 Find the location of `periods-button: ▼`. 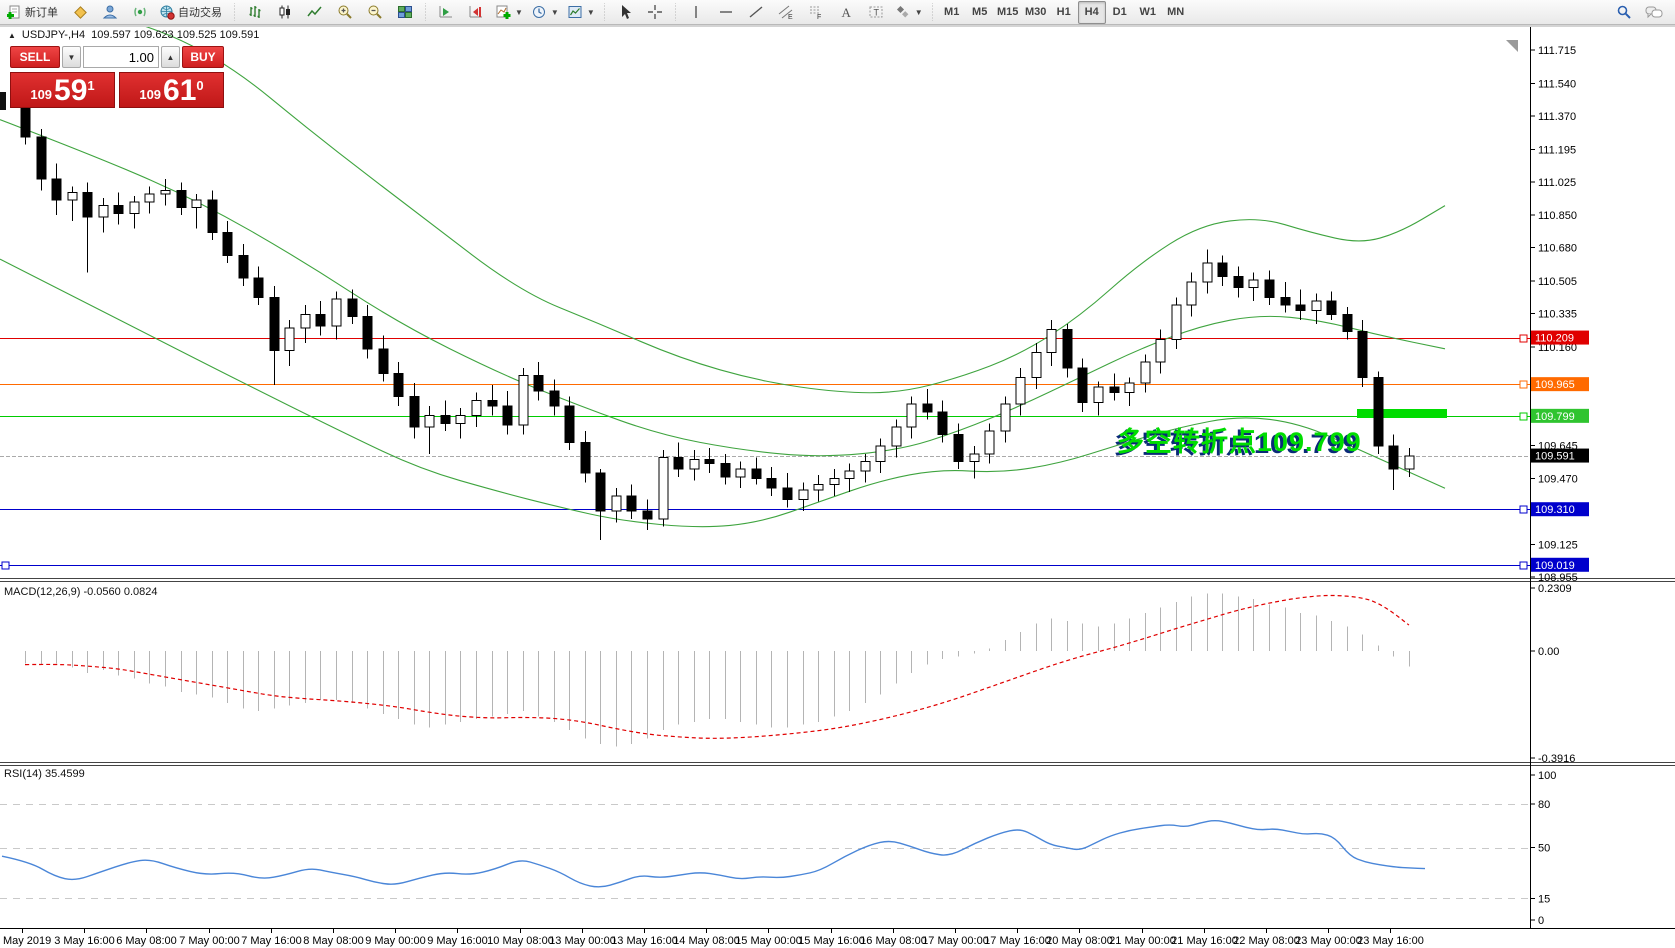

periods-button: ▼ is located at coordinates (545, 12).